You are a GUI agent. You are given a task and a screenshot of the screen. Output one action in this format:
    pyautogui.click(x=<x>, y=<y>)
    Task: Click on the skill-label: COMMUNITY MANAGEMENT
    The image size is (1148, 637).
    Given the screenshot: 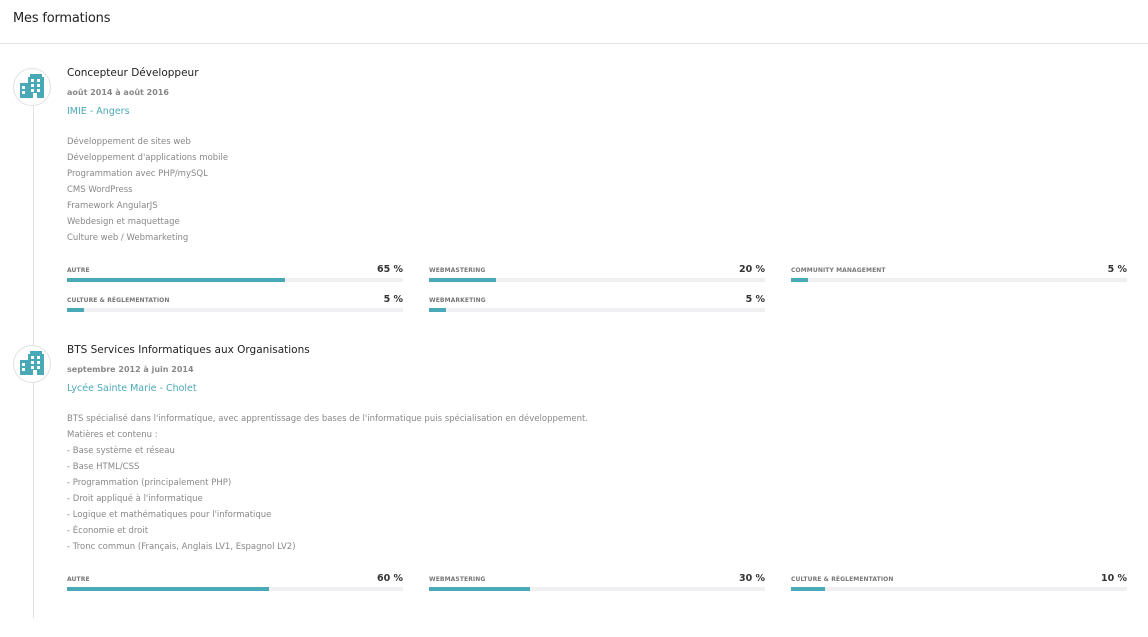 What is the action you would take?
    pyautogui.click(x=838, y=270)
    